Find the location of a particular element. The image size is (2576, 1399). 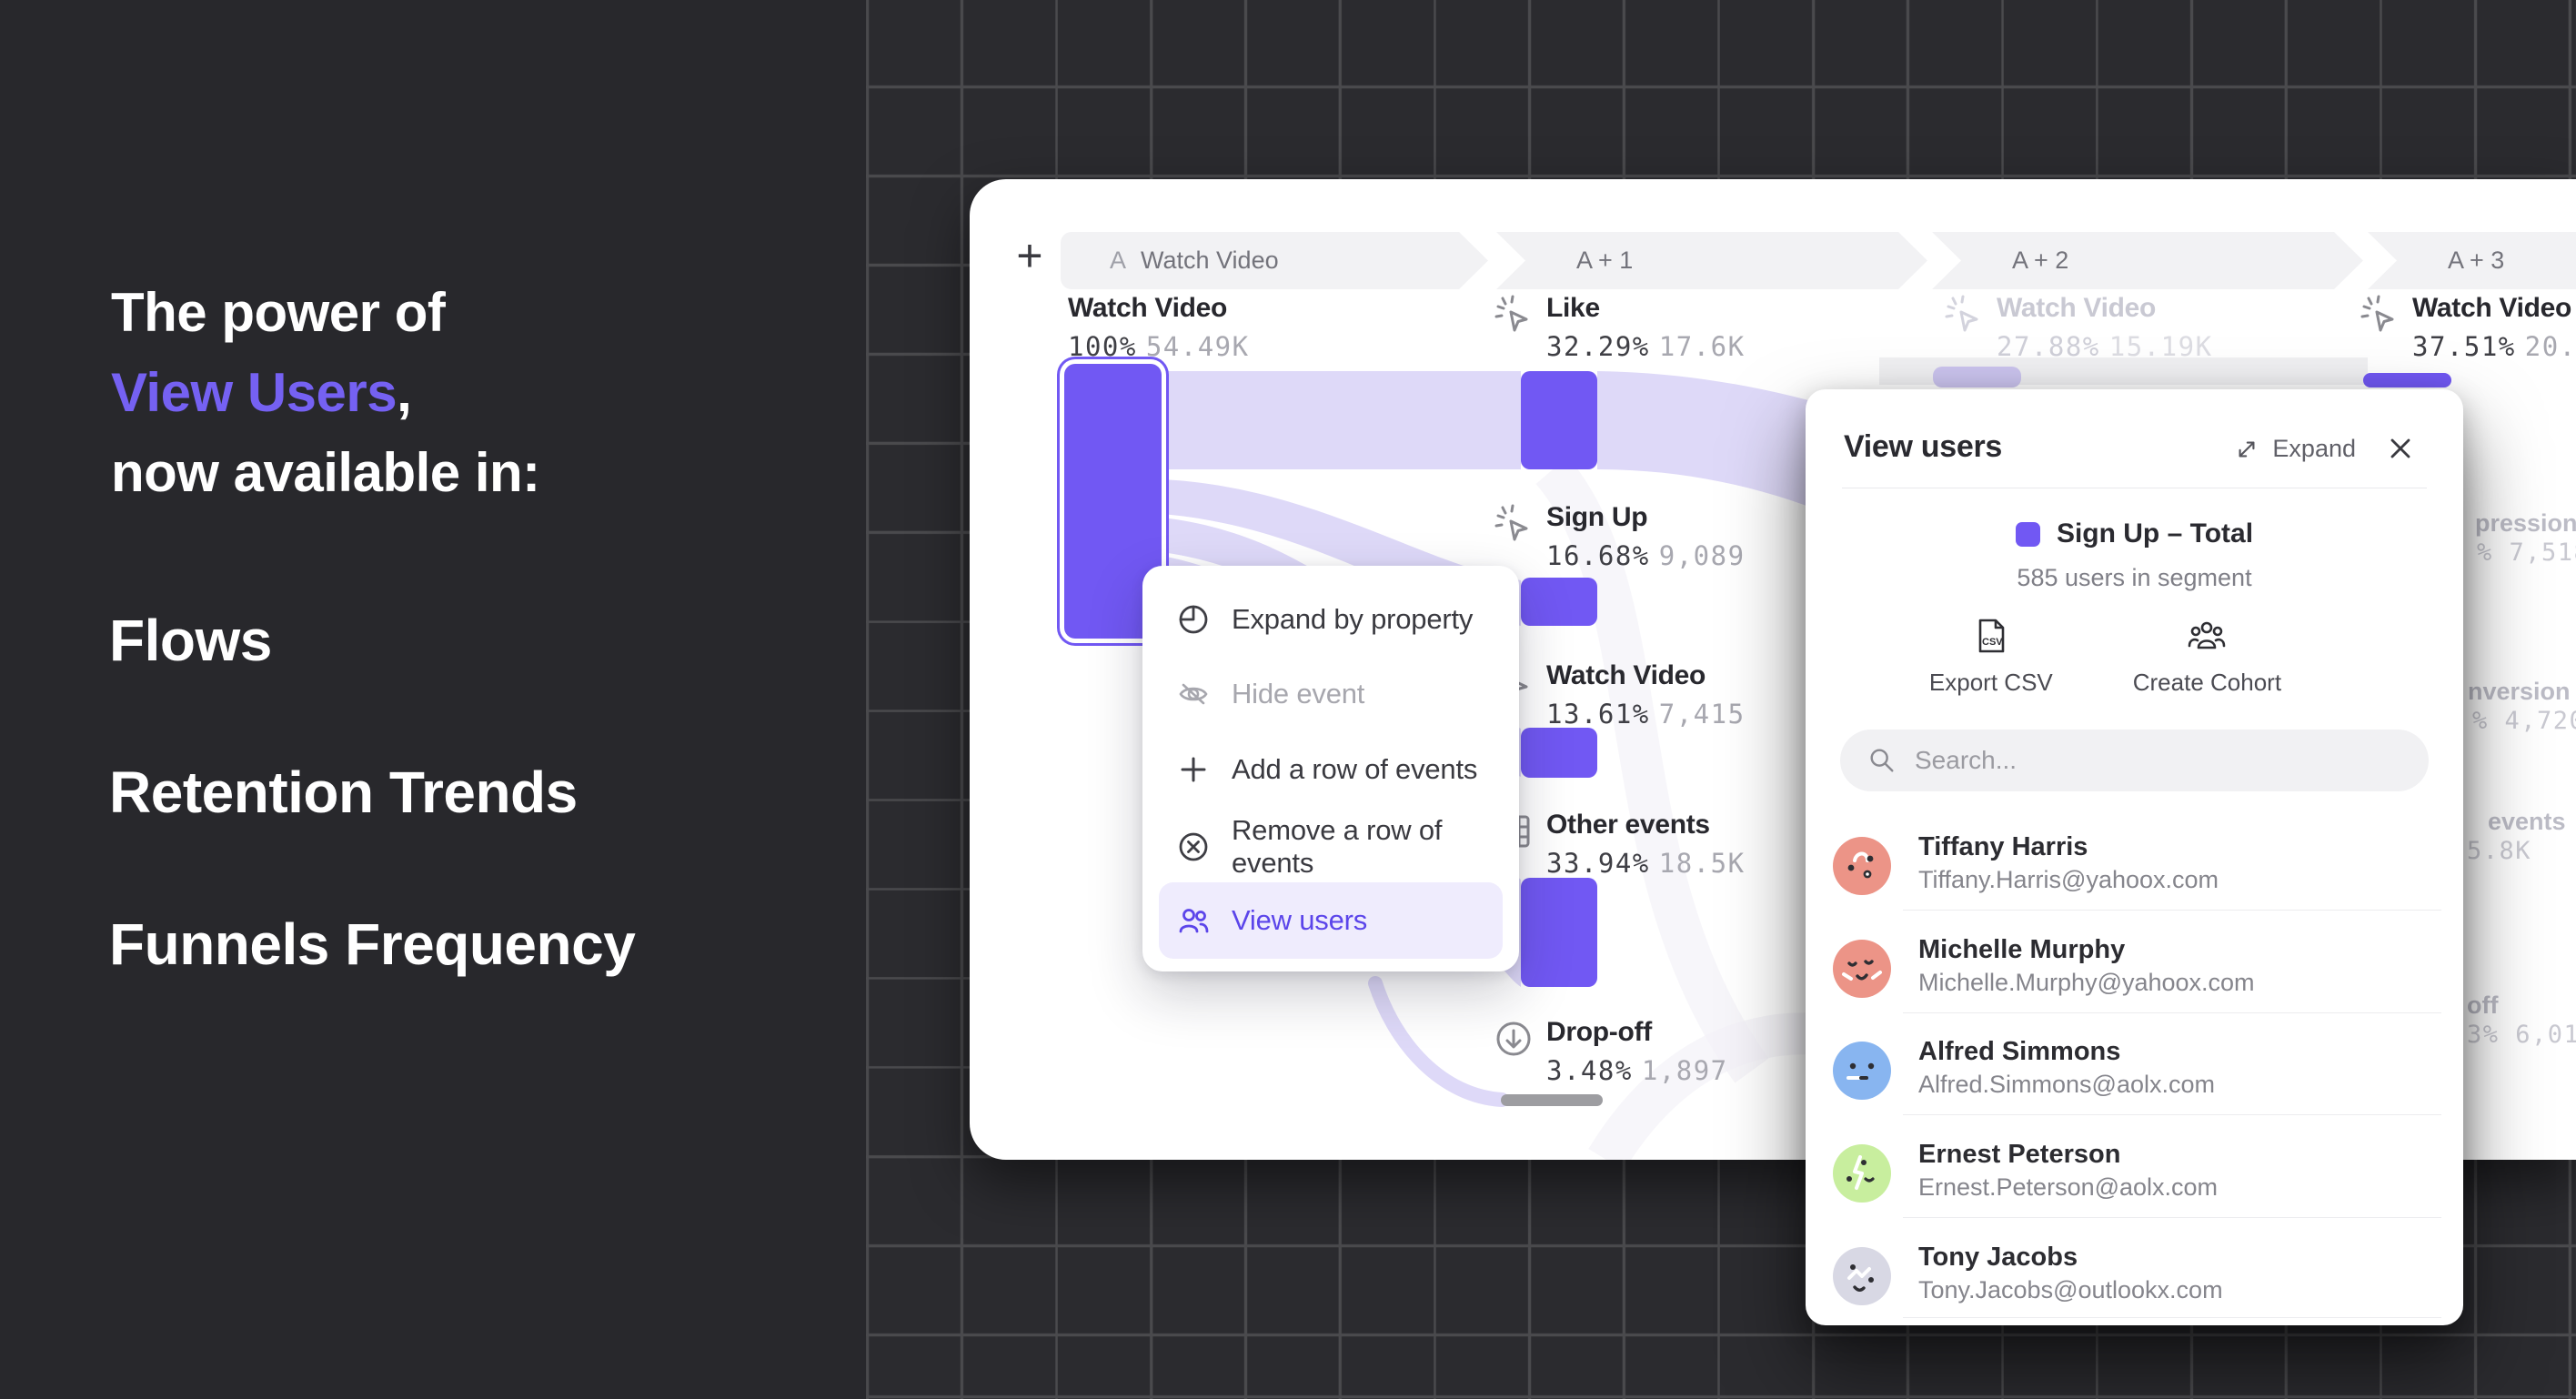

cohort-icon is located at coordinates (2207, 639).